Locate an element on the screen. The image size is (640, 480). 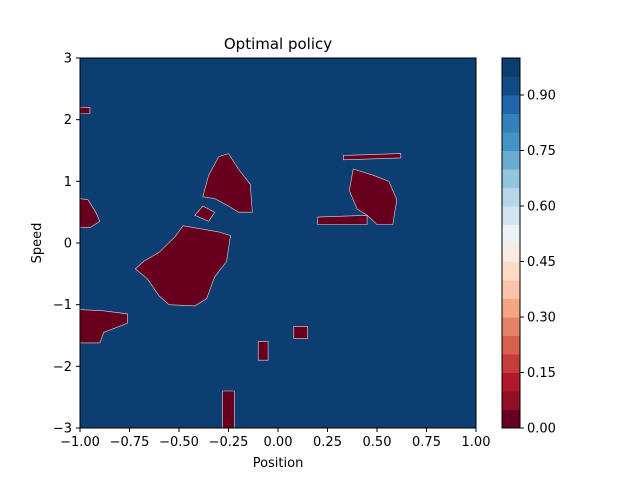
region-left-bottom-blob is located at coordinates (104, 326).